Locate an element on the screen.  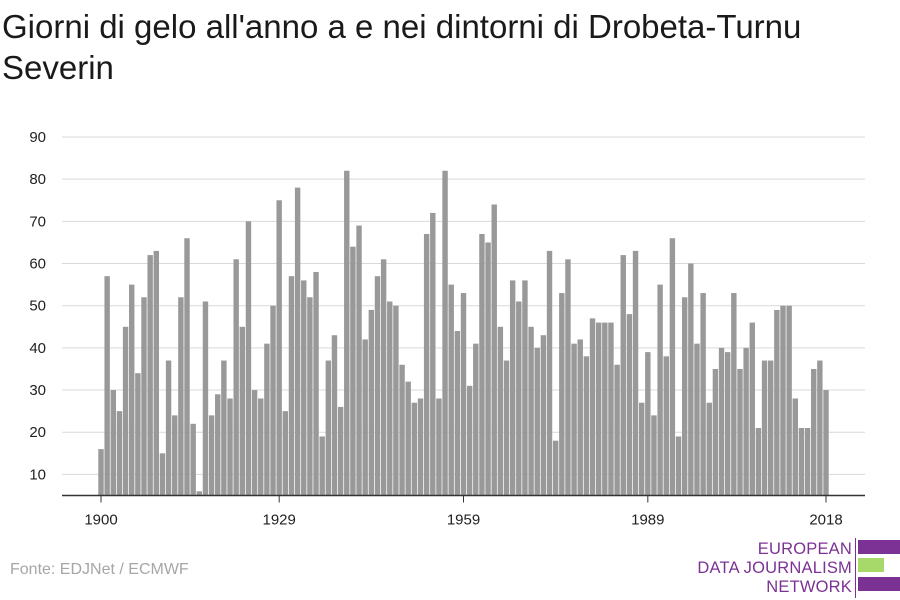
bar-1958 is located at coordinates (457, 413).